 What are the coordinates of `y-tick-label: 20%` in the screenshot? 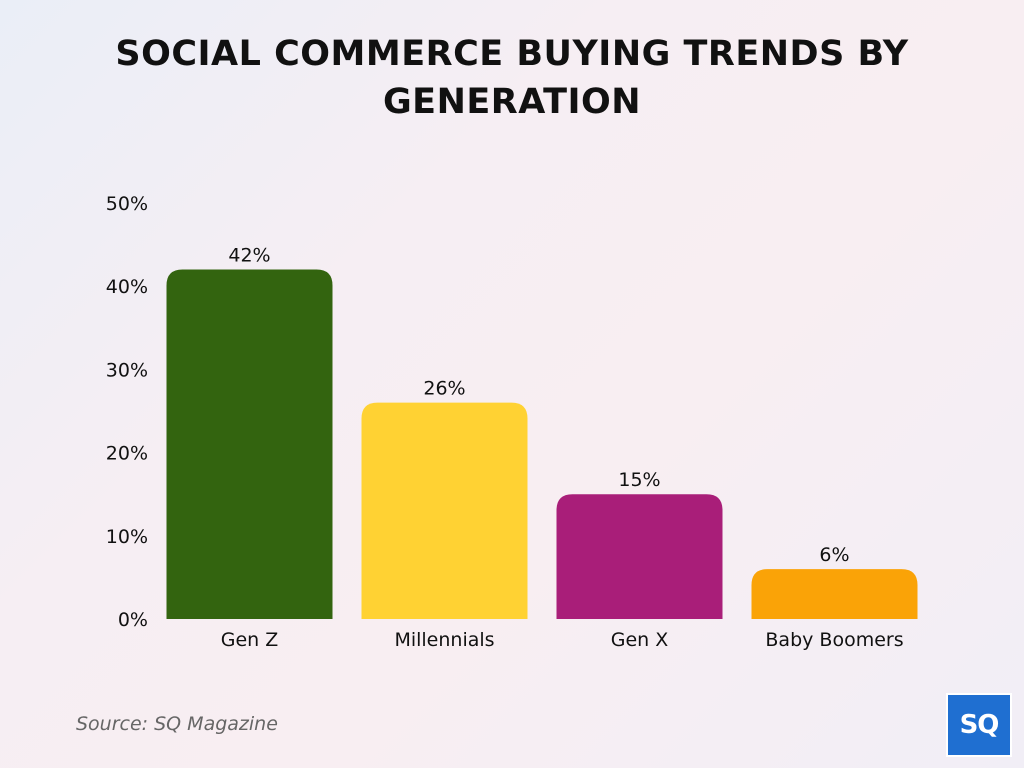 It's located at (127, 454).